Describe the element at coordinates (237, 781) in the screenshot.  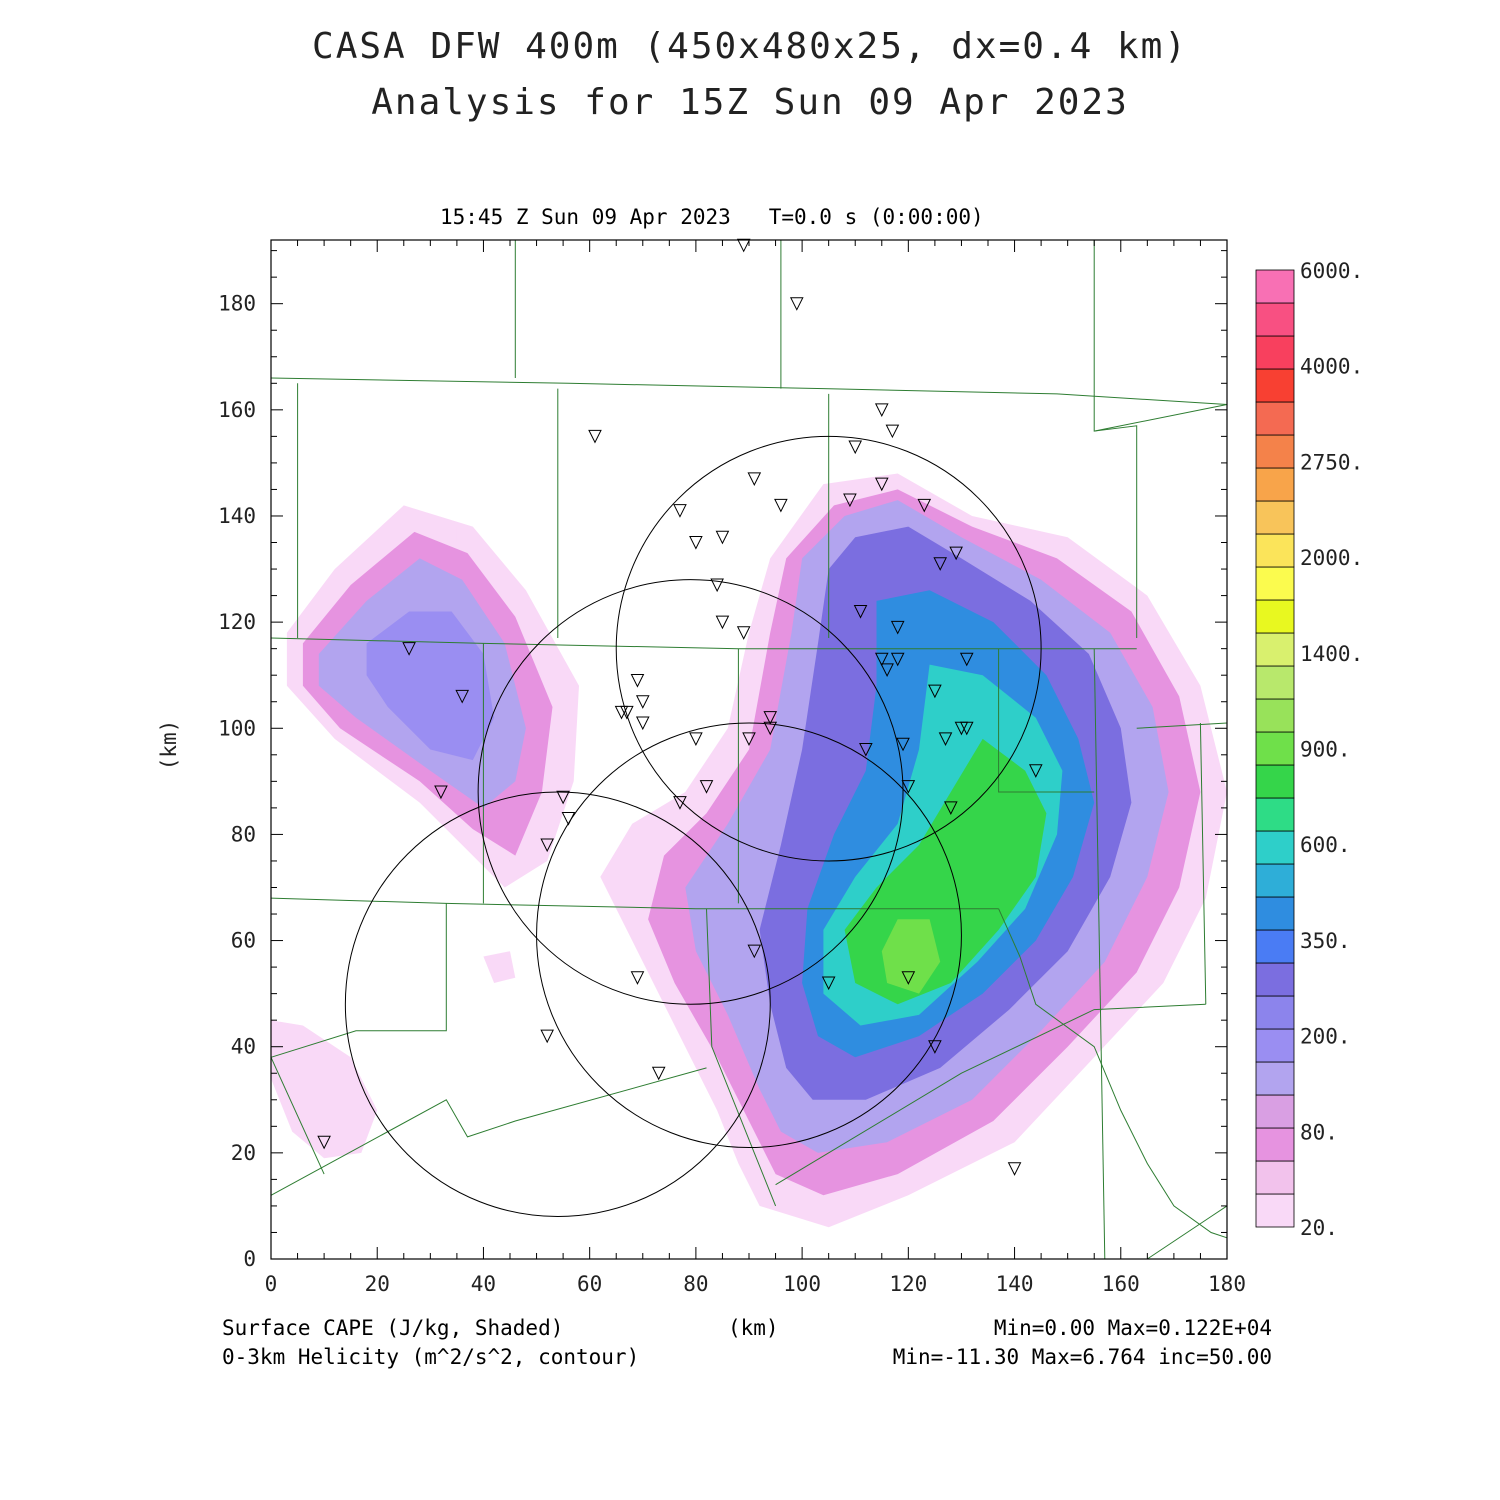
I see `y-tick-labels: 0 20 40 60 80 100 120 140 160 180` at that location.